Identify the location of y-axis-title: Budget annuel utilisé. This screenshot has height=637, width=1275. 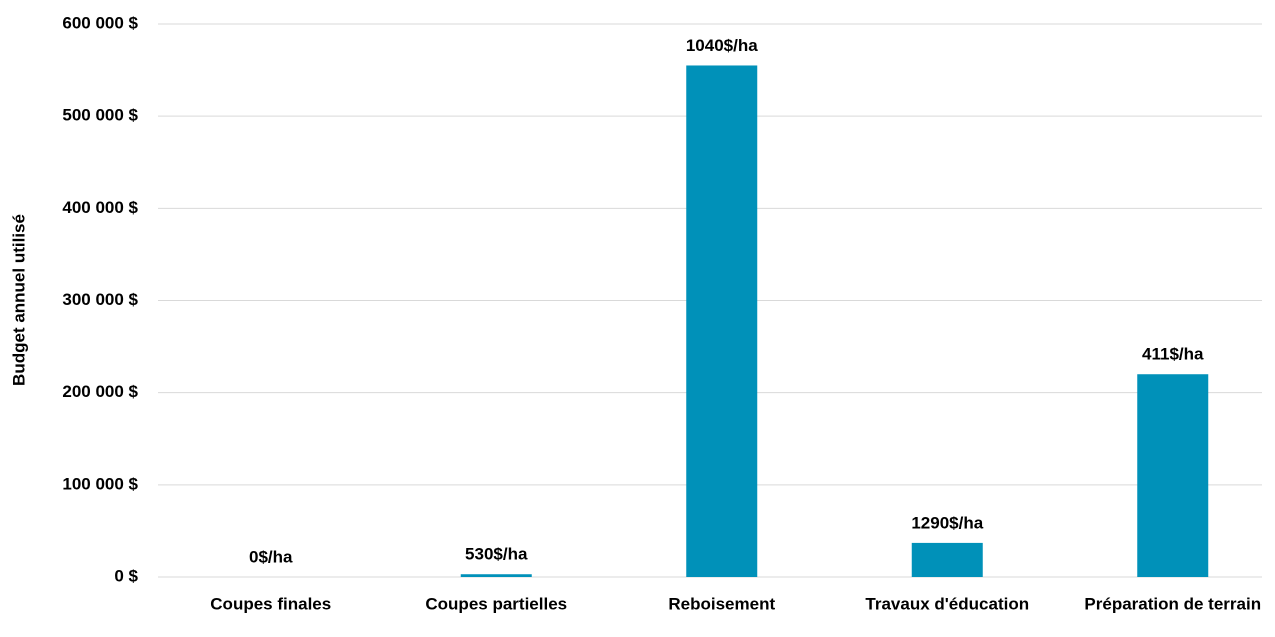
(18, 300).